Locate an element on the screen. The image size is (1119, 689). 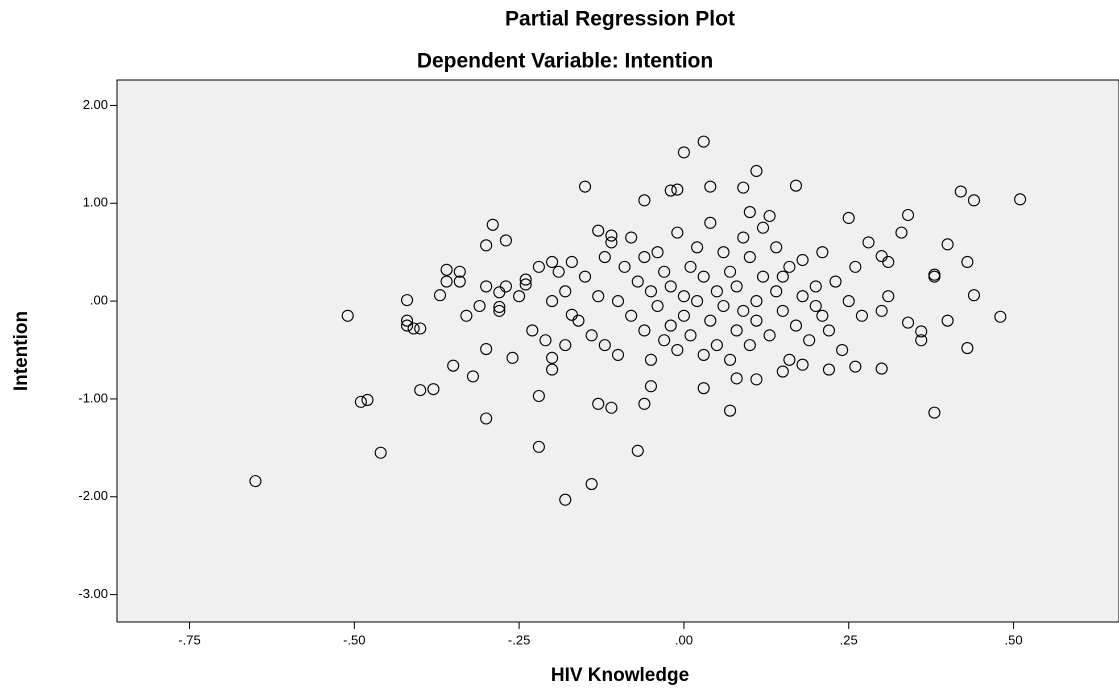
x-tick-label: -.75 is located at coordinates (189, 639).